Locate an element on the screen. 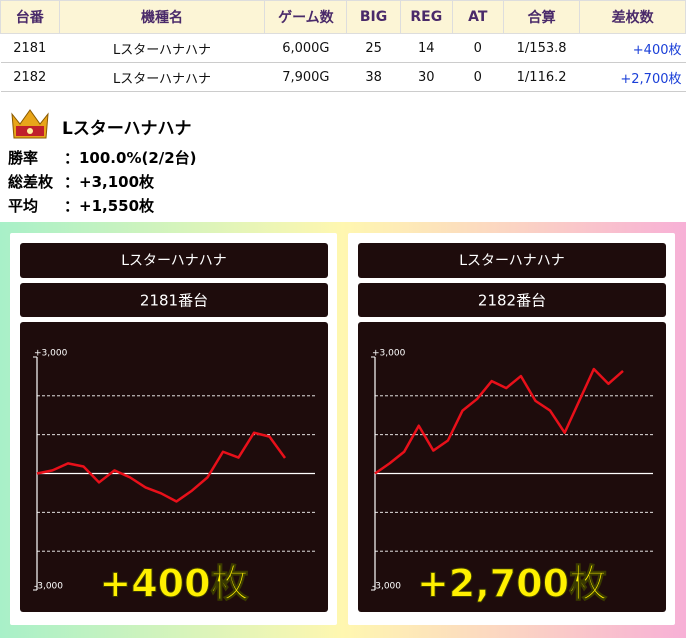 The image size is (686, 638). cell: 30 is located at coordinates (426, 77).